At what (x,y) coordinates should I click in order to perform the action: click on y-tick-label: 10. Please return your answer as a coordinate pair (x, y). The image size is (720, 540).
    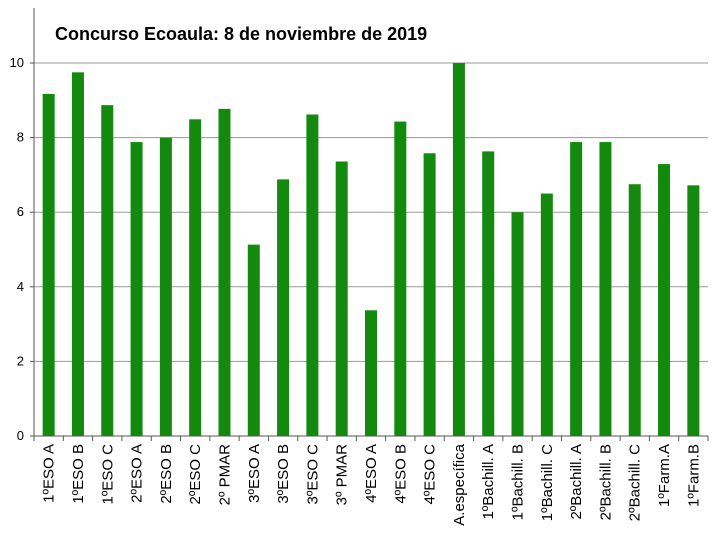
    Looking at the image, I should click on (17, 62).